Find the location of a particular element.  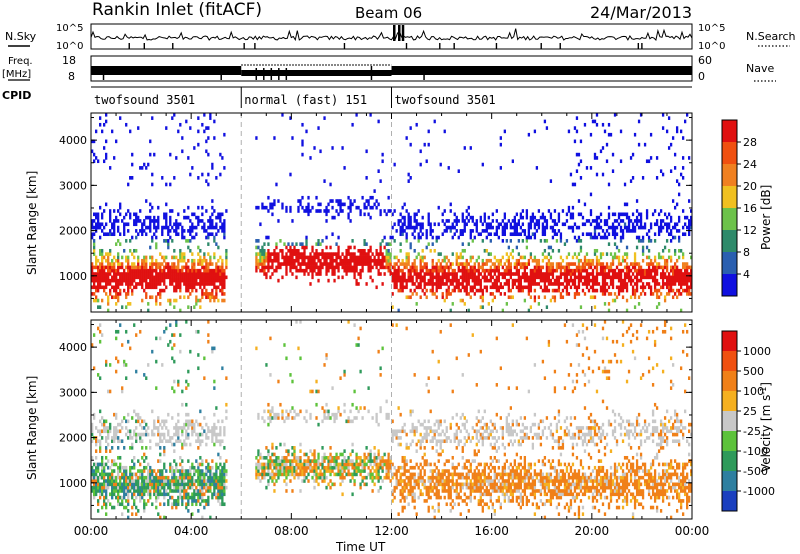

nave-tick-bottom: 0 is located at coordinates (701, 76).